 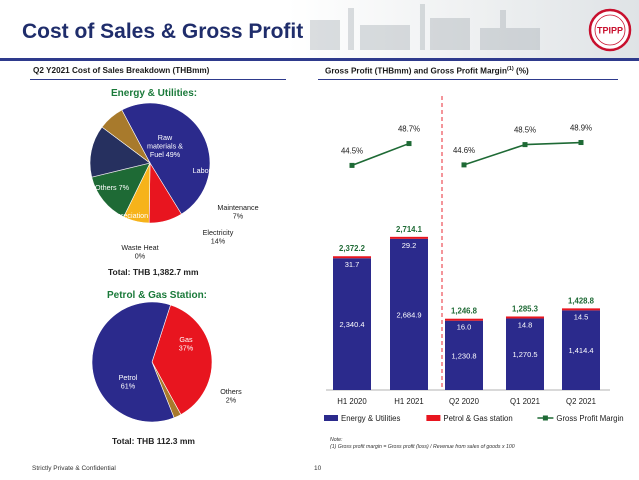 What do you see at coordinates (468, 79) in the screenshot?
I see `right-panel-rule` at bounding box center [468, 79].